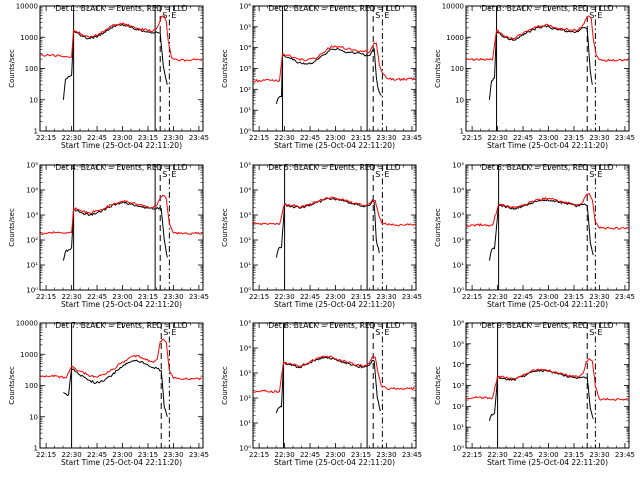 Image resolution: width=640 pixels, height=480 pixels. I want to click on y-tick-label: 1, so click(36, 449).